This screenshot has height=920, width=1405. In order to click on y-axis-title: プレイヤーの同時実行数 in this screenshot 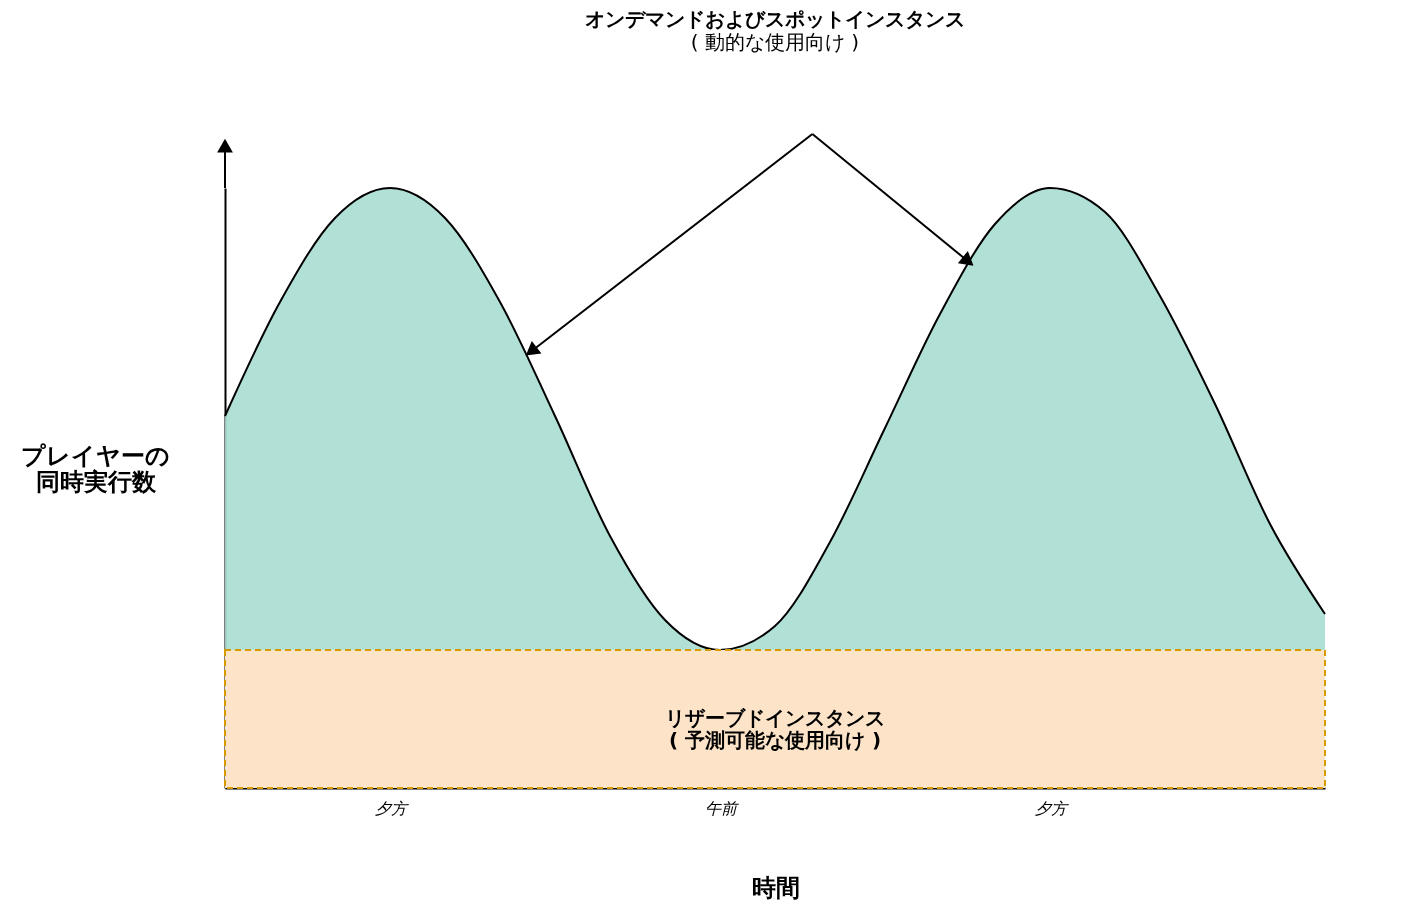, I will do `click(95, 468)`.